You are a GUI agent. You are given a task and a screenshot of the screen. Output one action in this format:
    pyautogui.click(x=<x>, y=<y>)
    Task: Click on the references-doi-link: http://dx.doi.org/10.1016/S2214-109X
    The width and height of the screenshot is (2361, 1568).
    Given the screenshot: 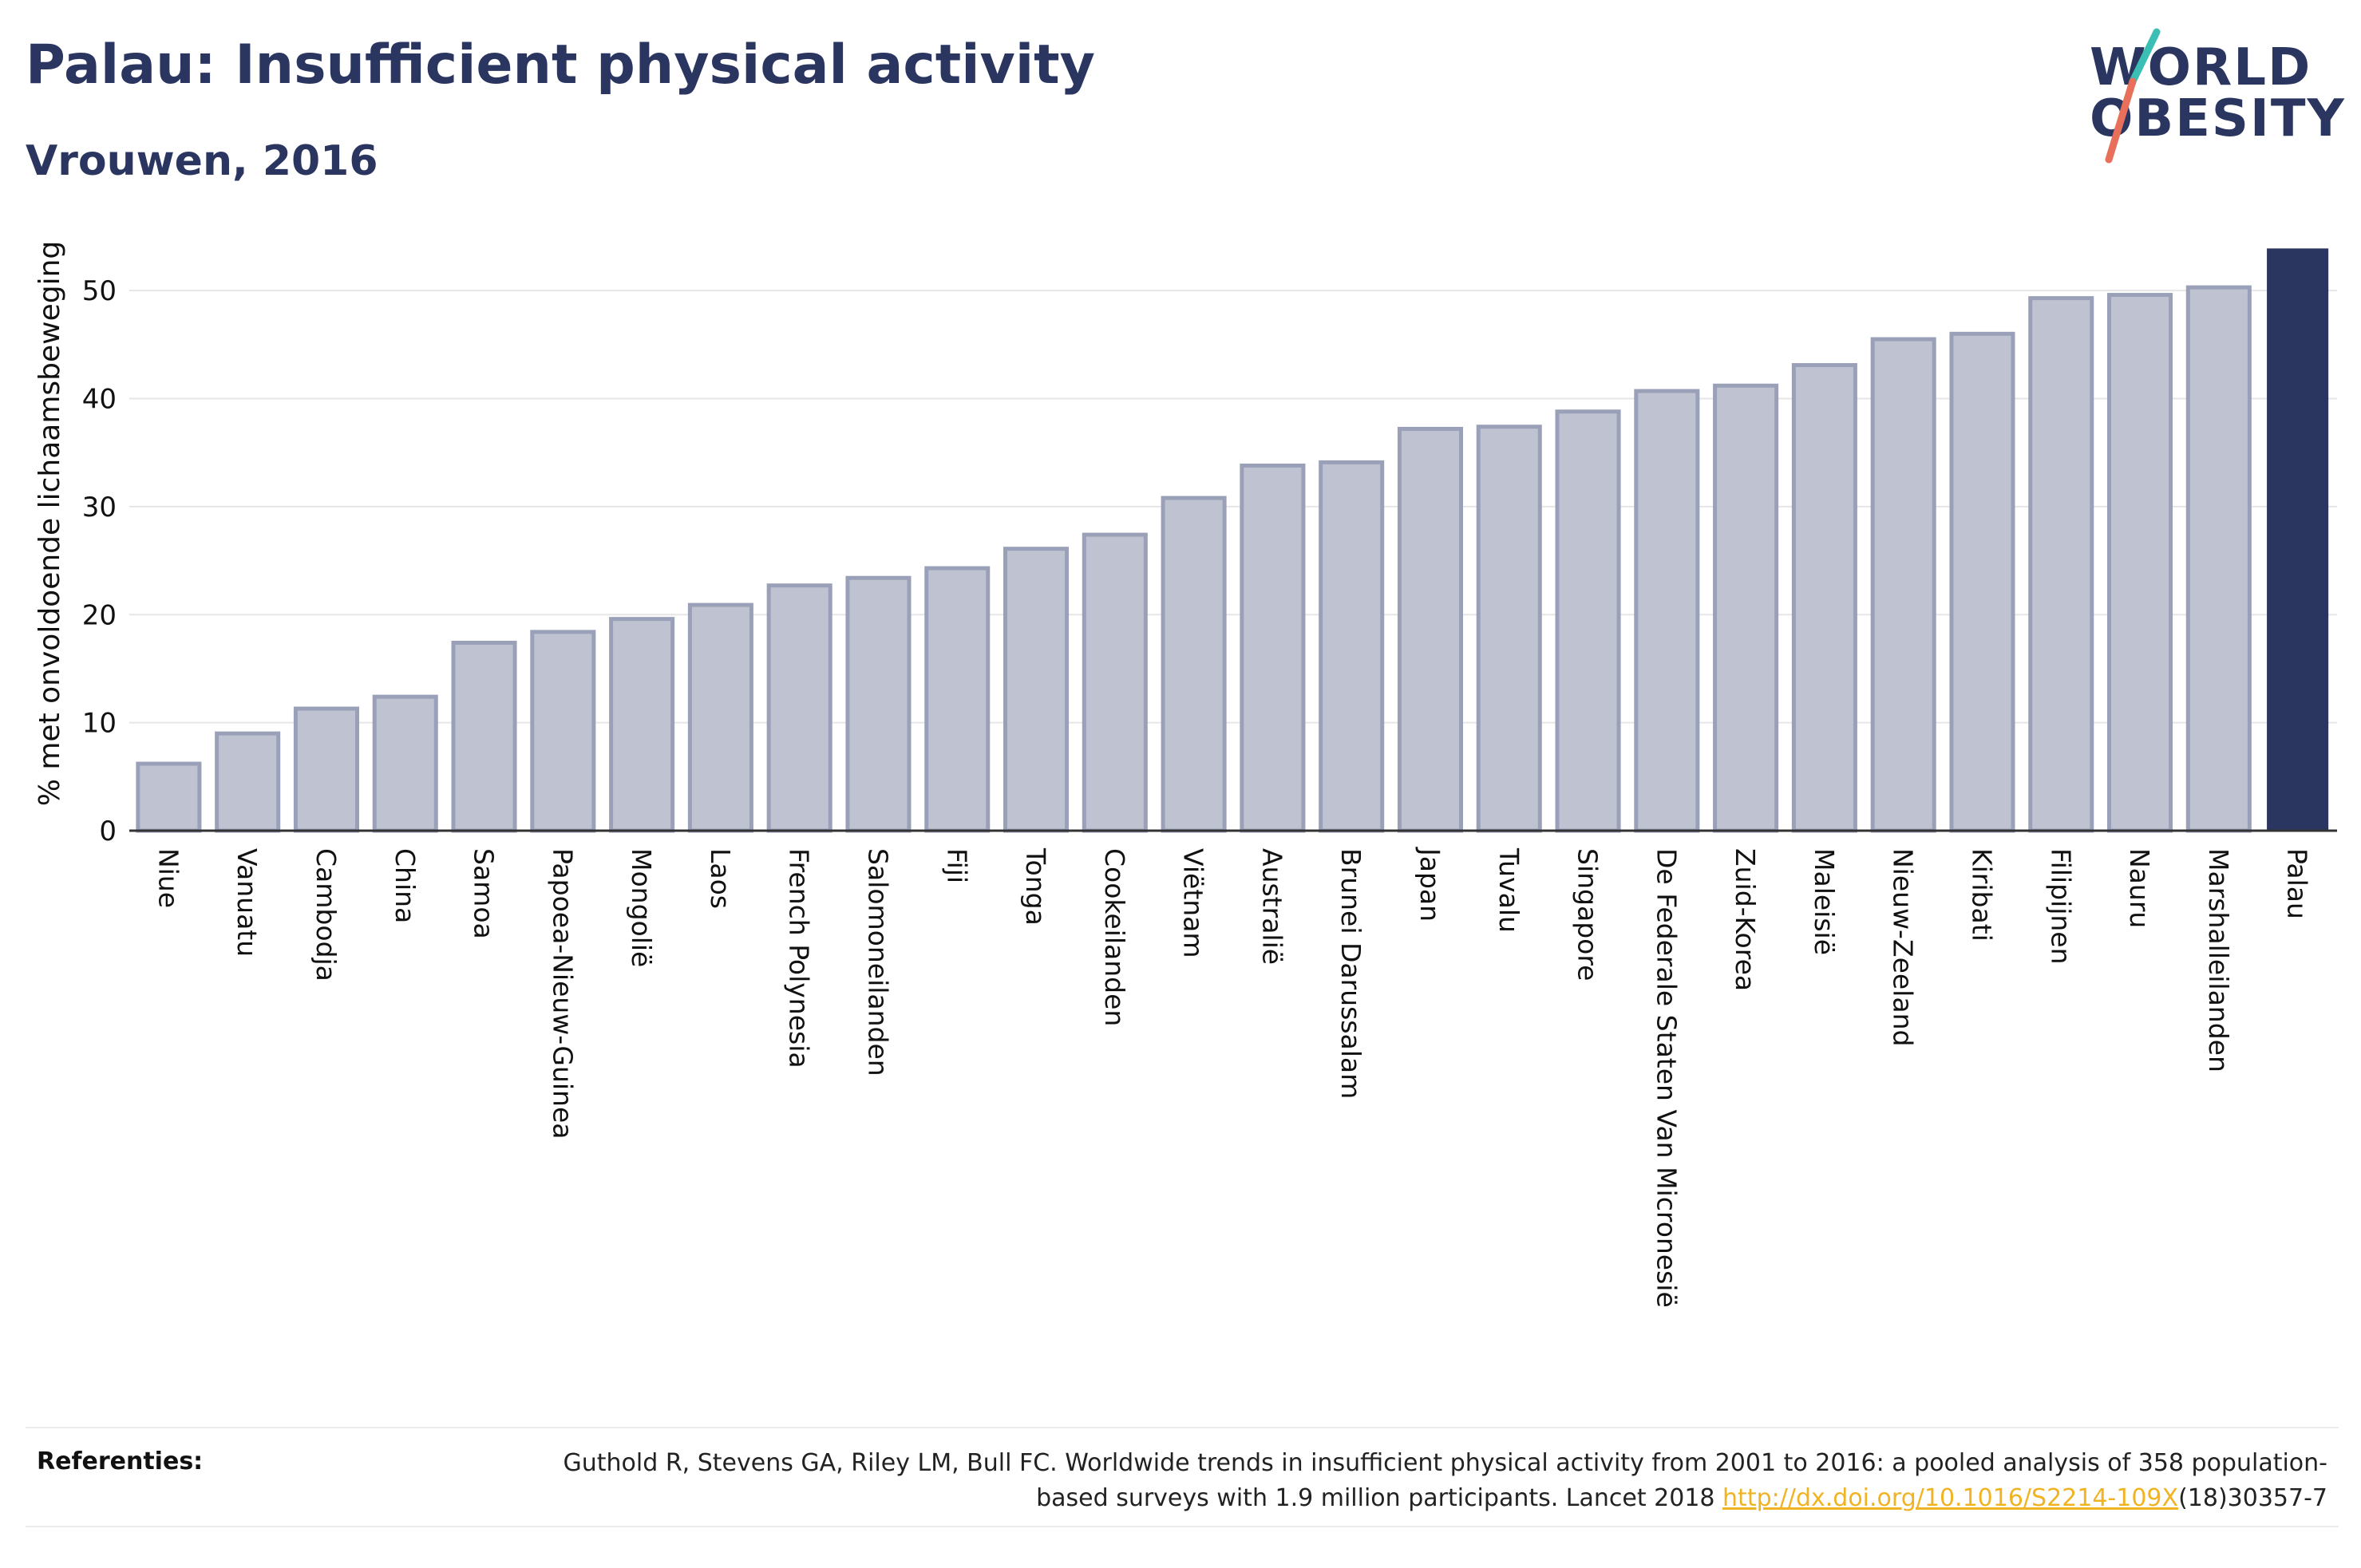 What is the action you would take?
    pyautogui.click(x=1950, y=1498)
    